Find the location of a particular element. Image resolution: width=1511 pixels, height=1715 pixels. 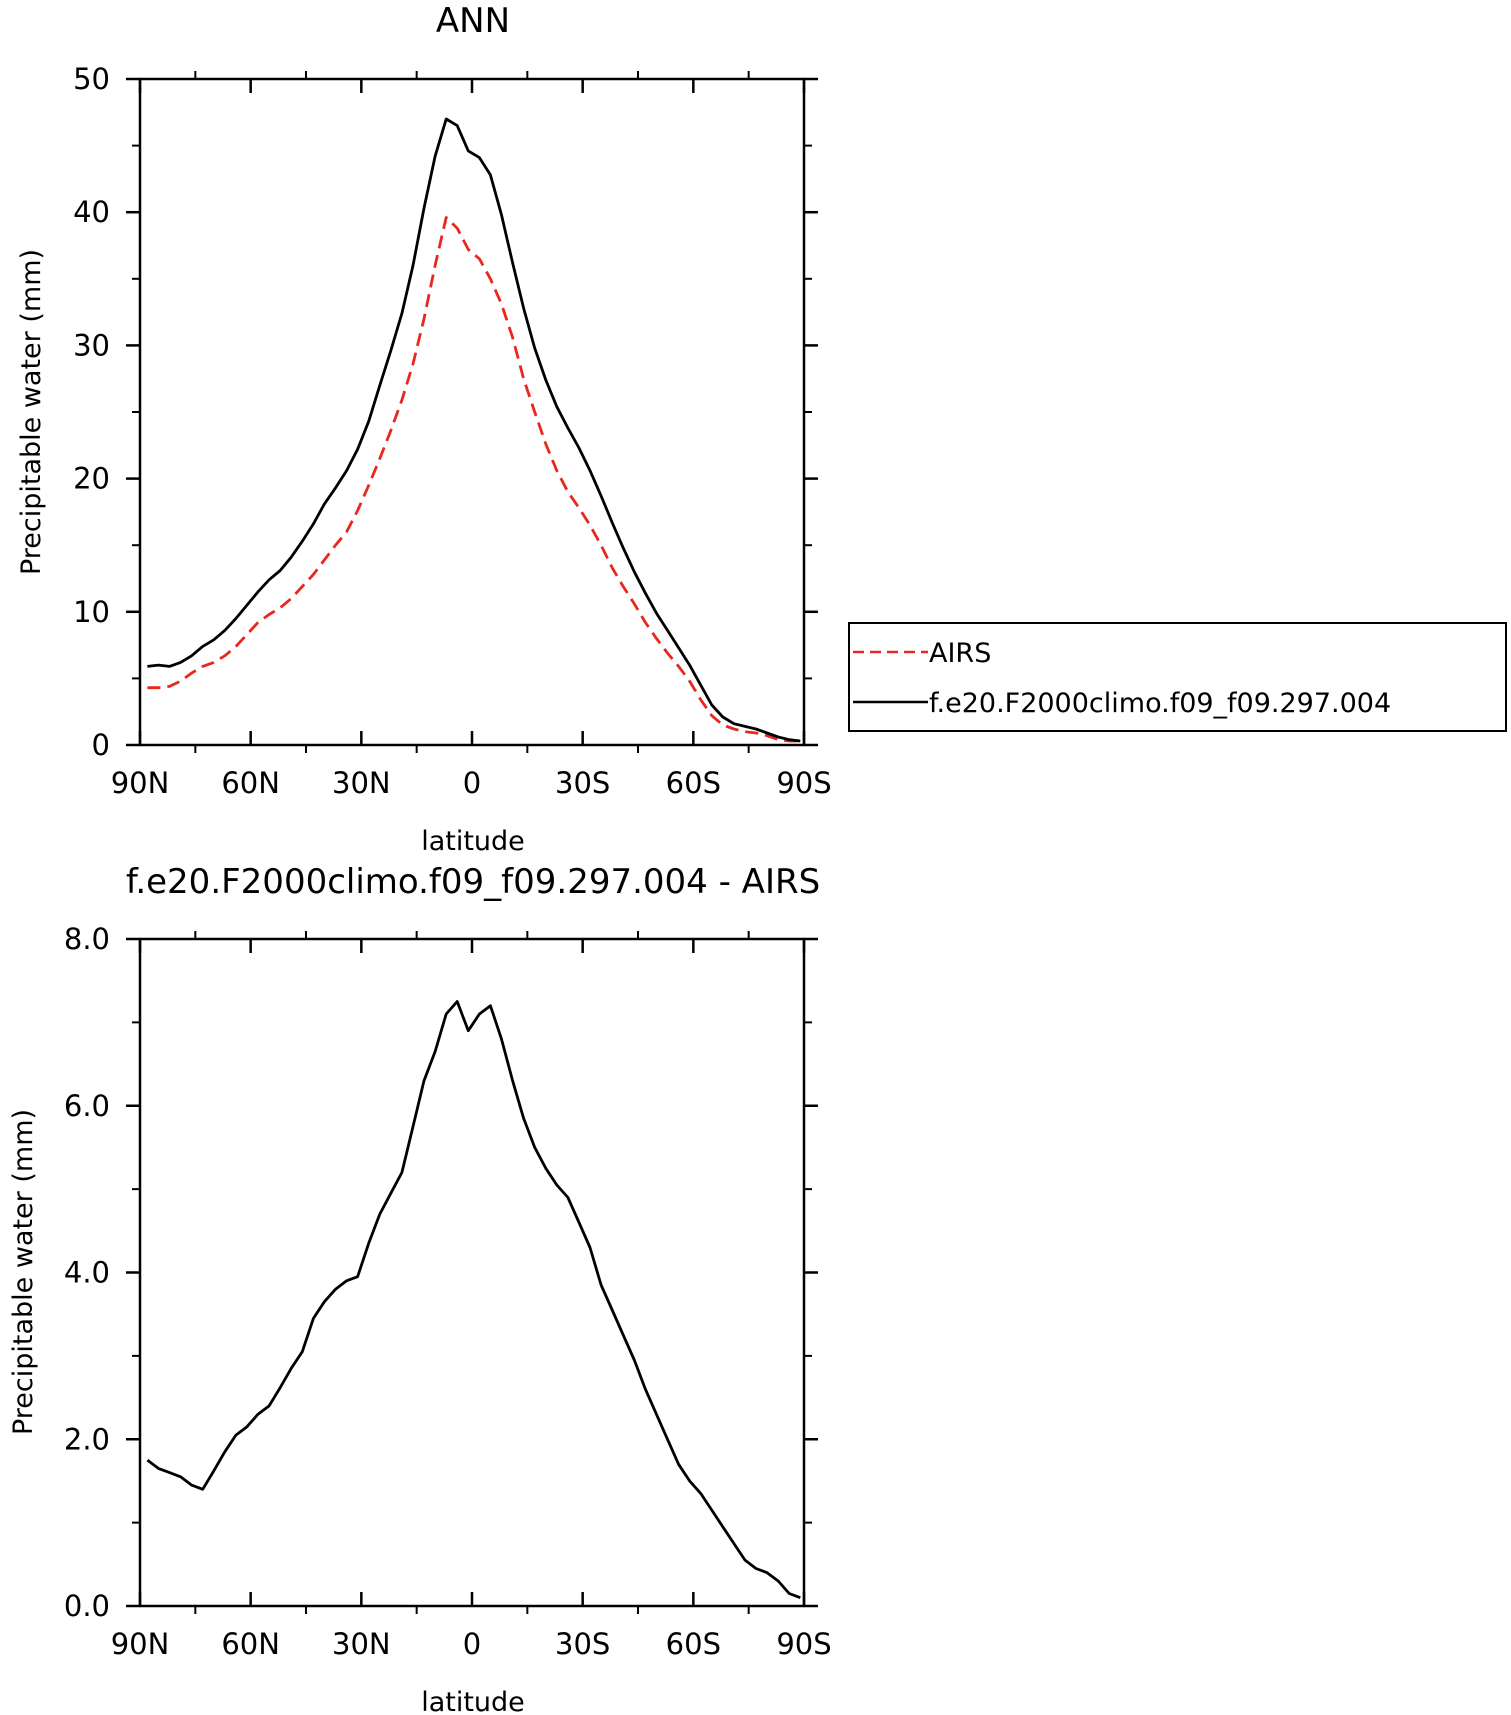

legend-box is located at coordinates (1177, 677).